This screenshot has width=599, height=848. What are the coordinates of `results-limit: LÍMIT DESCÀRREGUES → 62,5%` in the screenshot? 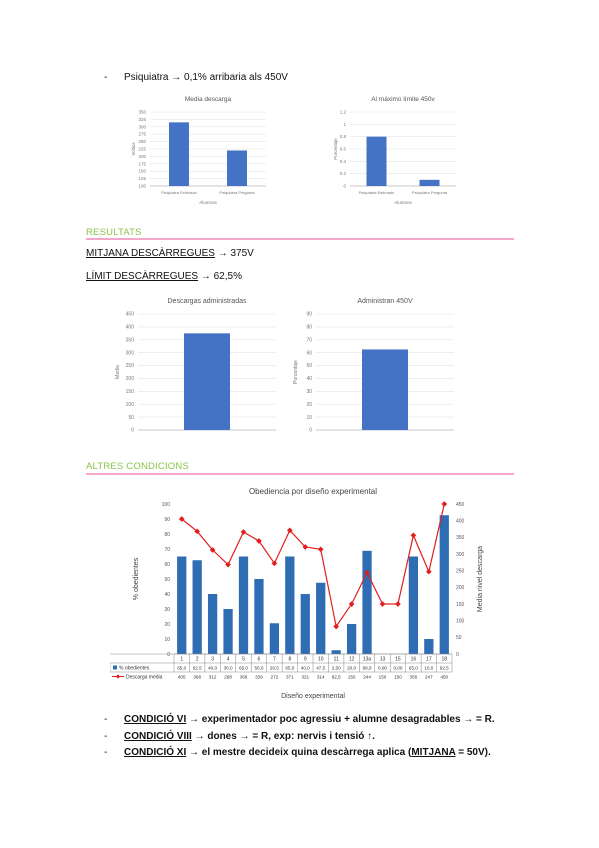 It's located at (164, 276).